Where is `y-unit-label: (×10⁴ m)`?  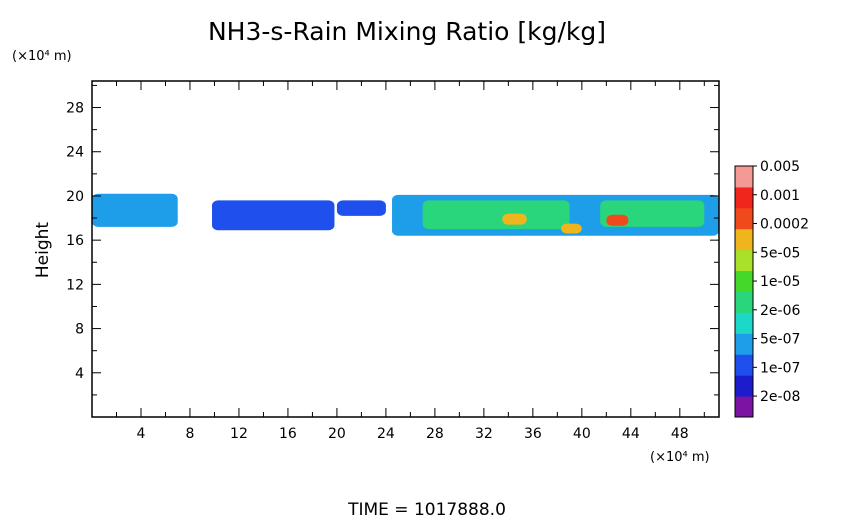 y-unit-label: (×10⁴ m) is located at coordinates (42, 56).